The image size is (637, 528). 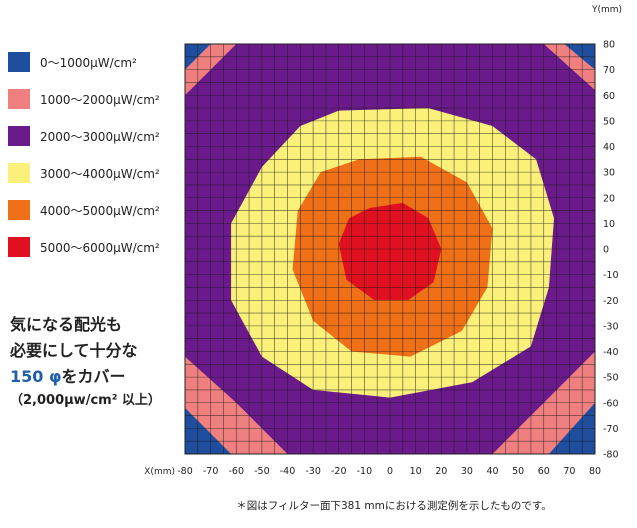 I want to click on callout-line-1: 気になる配光も, so click(x=66, y=324).